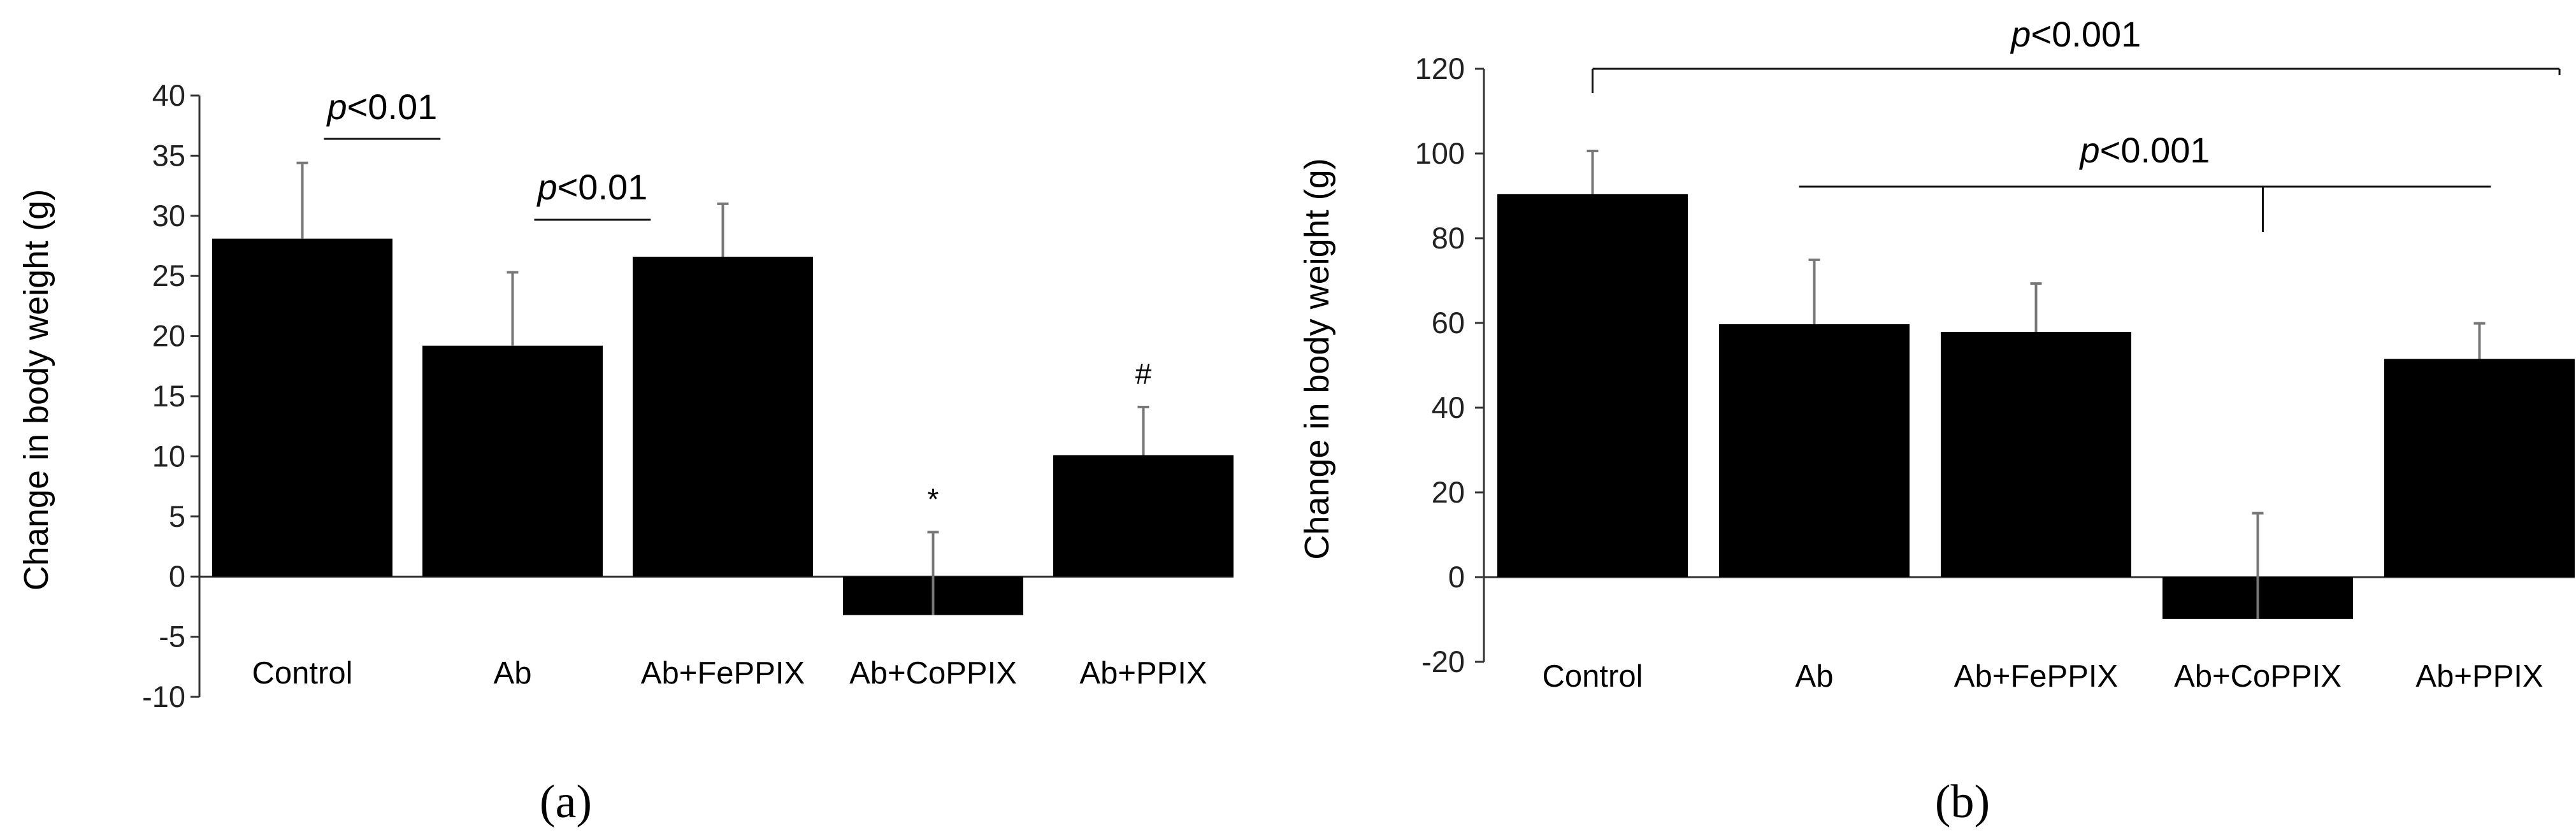 The height and width of the screenshot is (837, 2576). What do you see at coordinates (36, 389) in the screenshot?
I see `panel-a-y-axis-title: Change in body weight (g)` at bounding box center [36, 389].